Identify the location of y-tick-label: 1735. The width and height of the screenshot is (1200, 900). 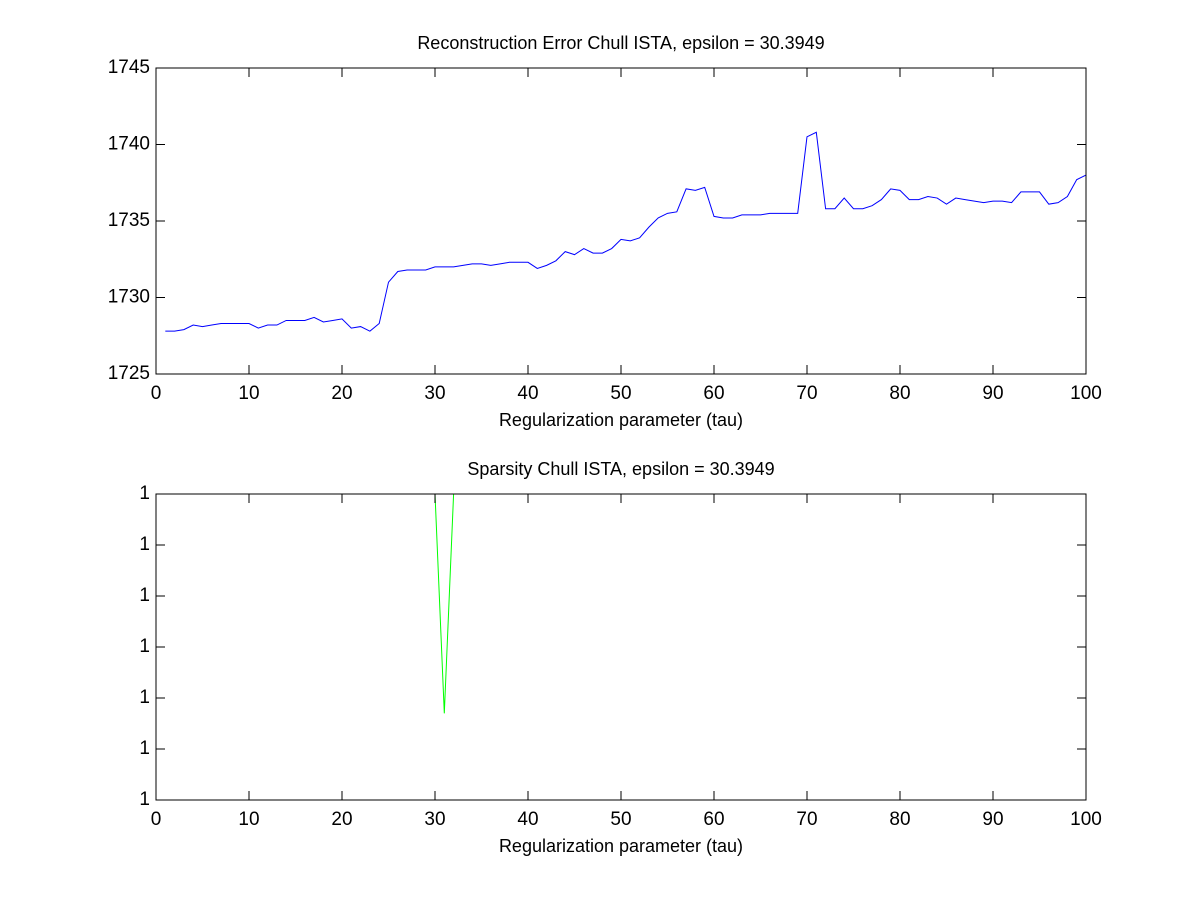
(129, 220).